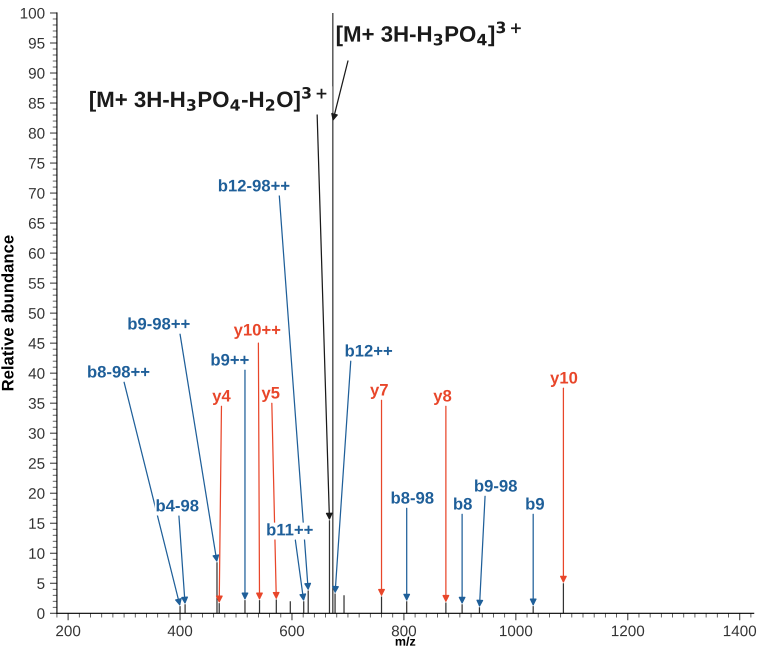 The width and height of the screenshot is (759, 649). What do you see at coordinates (463, 503) in the screenshot?
I see `annotation: b8` at bounding box center [463, 503].